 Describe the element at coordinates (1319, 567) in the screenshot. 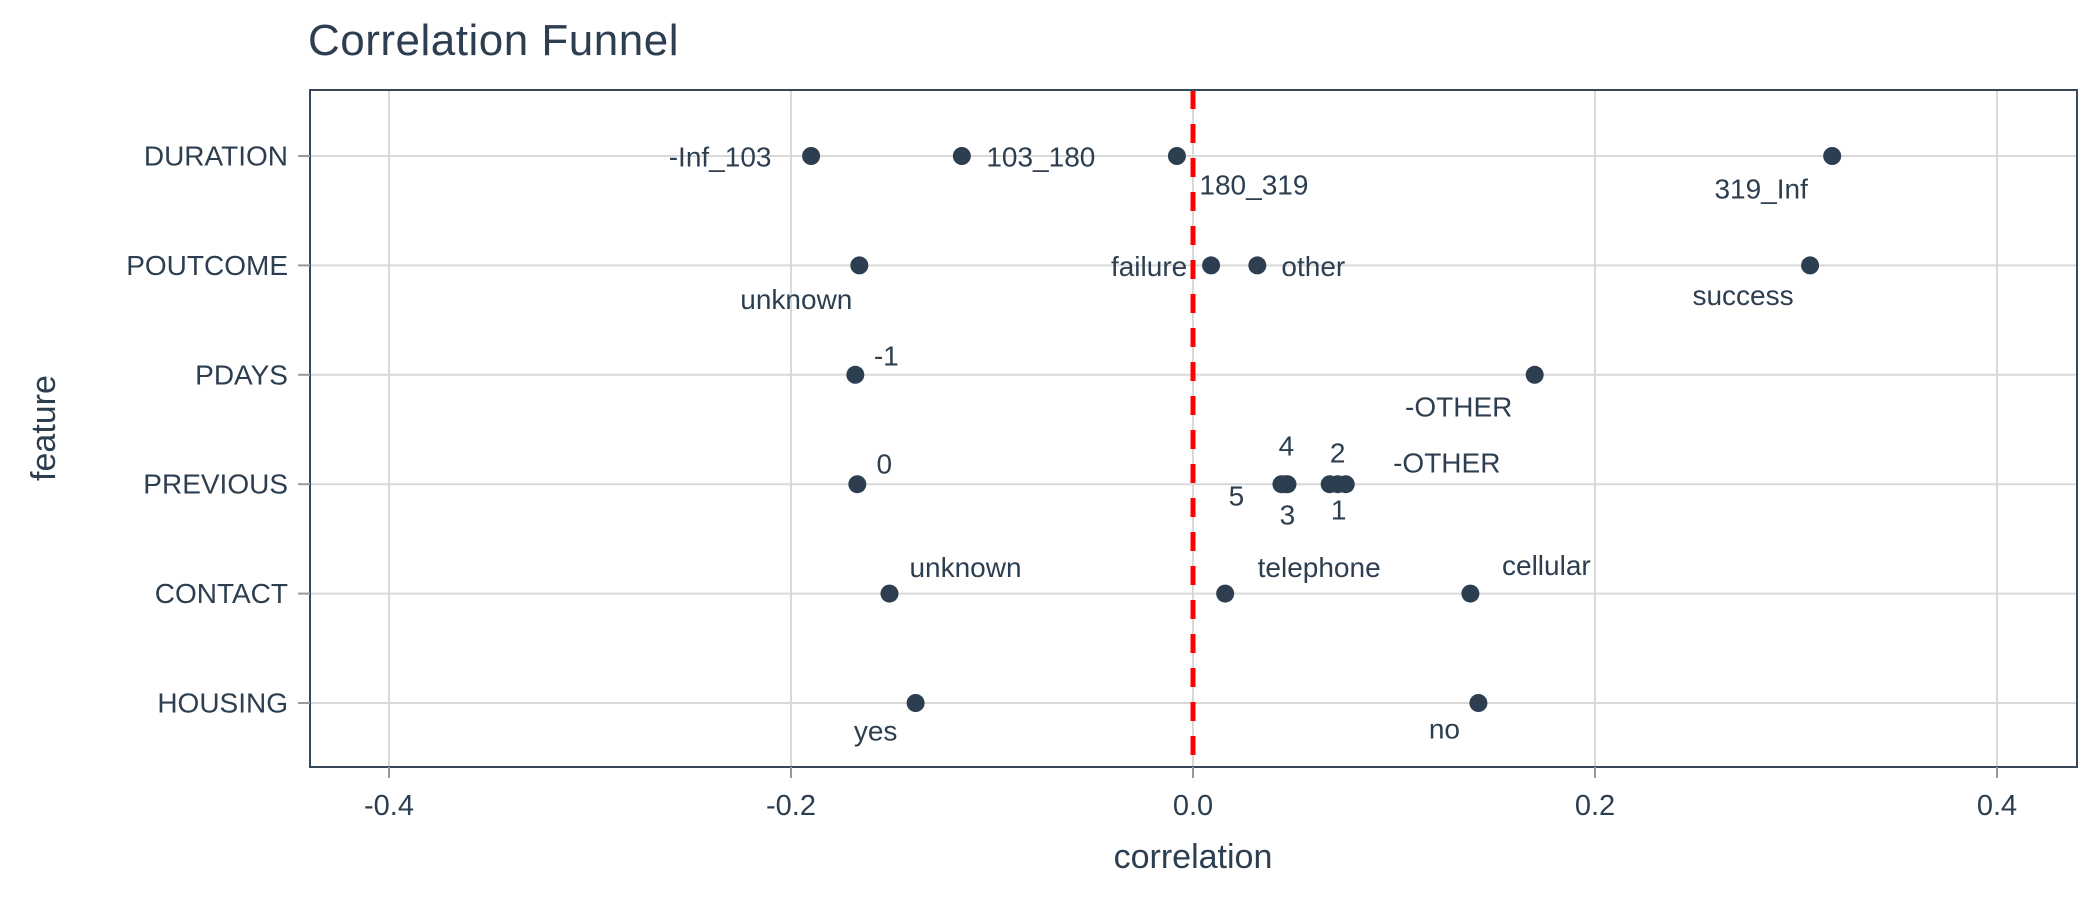

I see `data-point-label: telephone` at that location.